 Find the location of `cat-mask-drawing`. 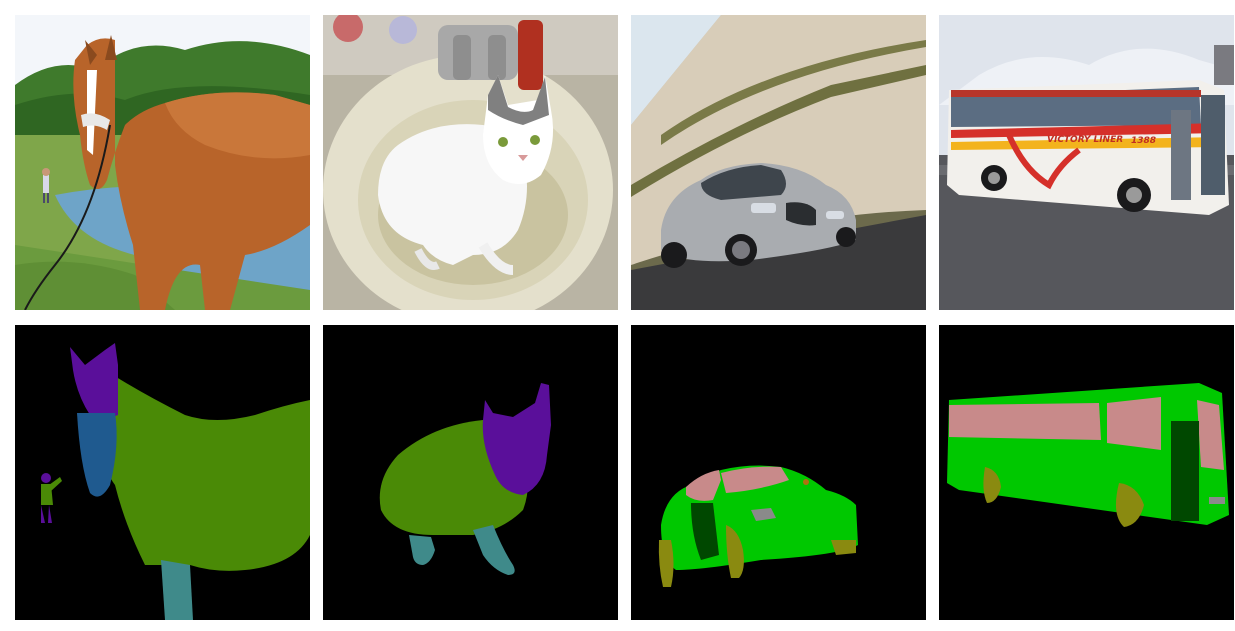

cat-mask-drawing is located at coordinates (470, 472).